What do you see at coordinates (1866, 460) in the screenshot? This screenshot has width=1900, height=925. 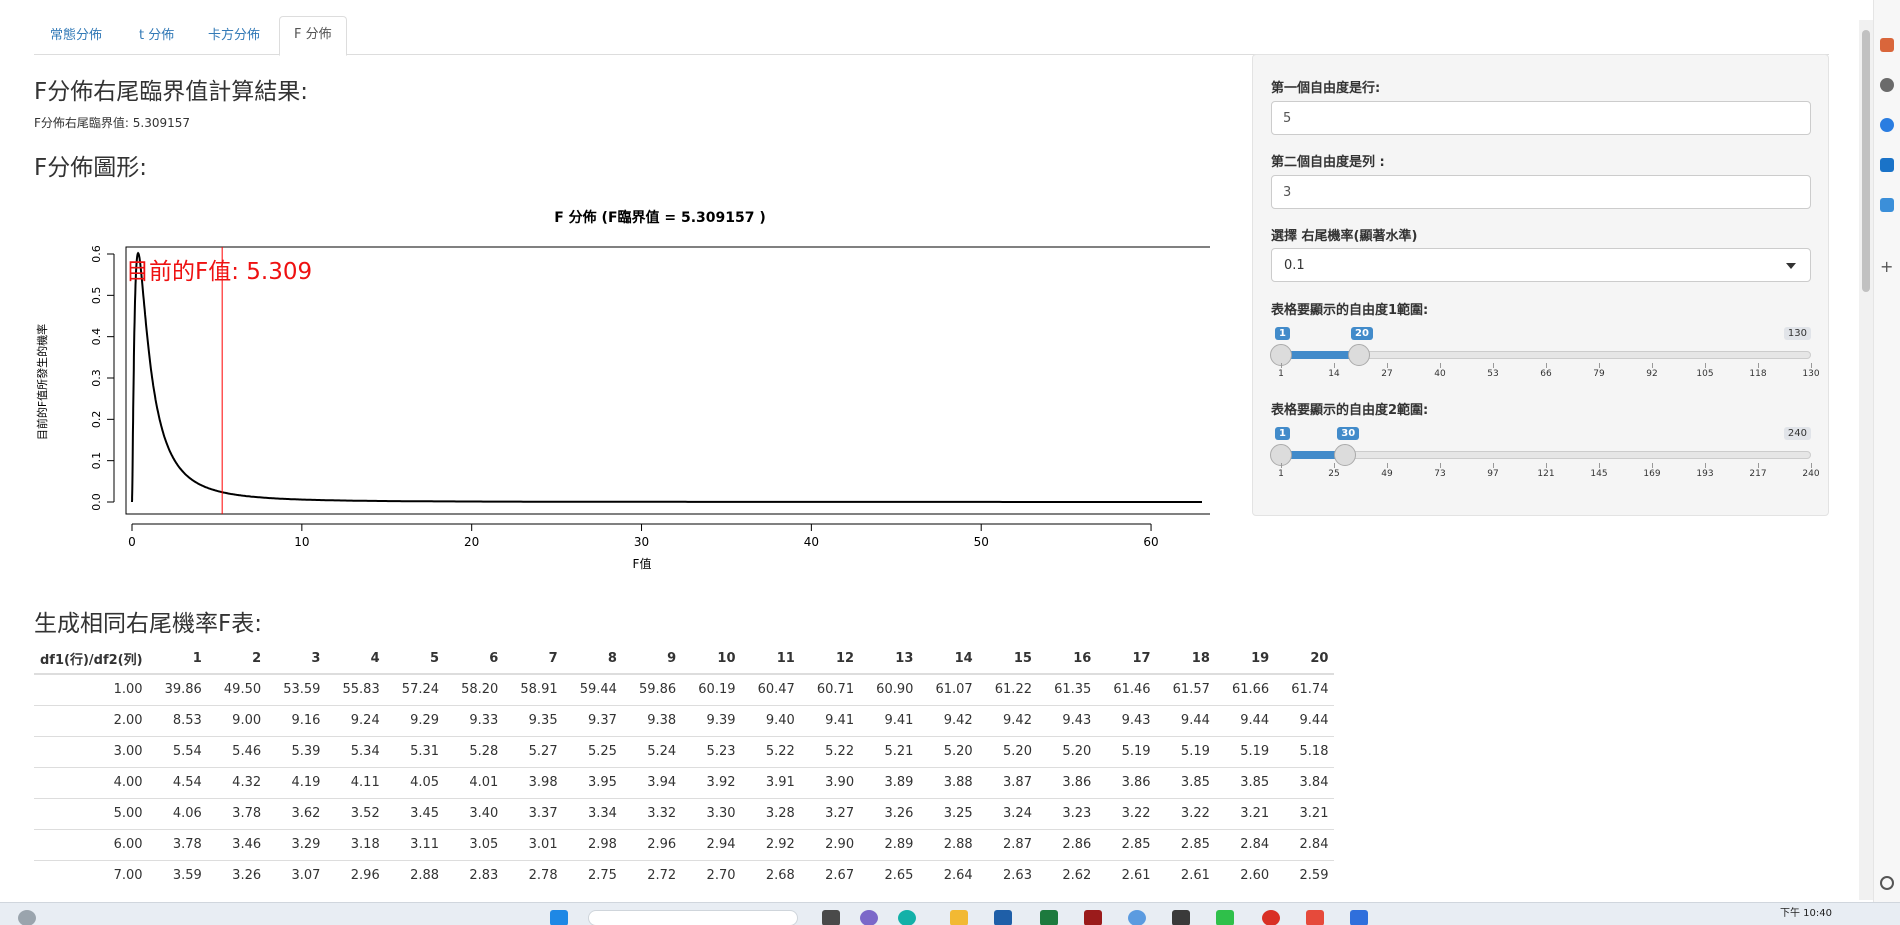 I see `page-scrollbar` at bounding box center [1866, 460].